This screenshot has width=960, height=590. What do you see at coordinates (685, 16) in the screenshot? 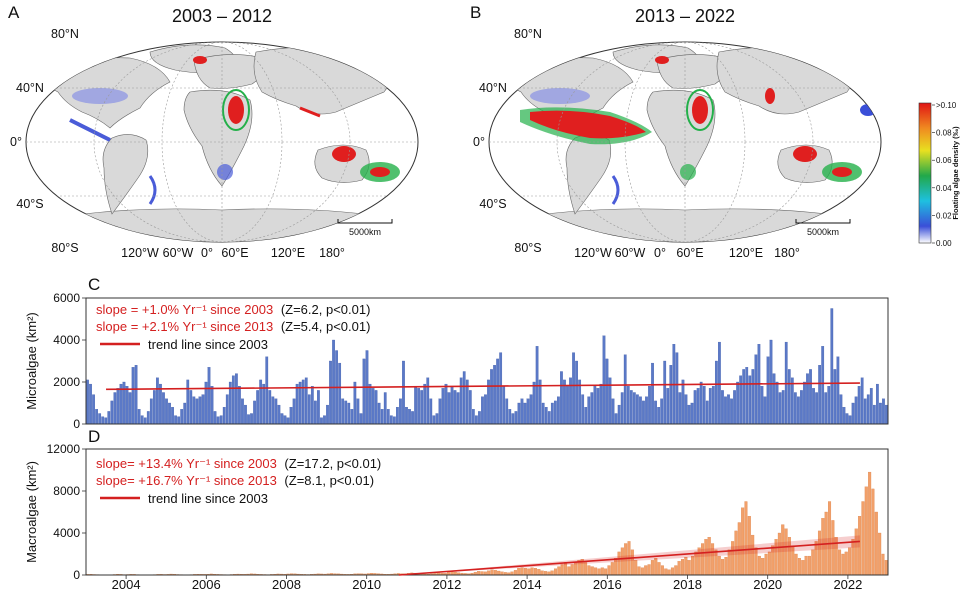
I see `map-b-title: 2013 – 2022` at bounding box center [685, 16].